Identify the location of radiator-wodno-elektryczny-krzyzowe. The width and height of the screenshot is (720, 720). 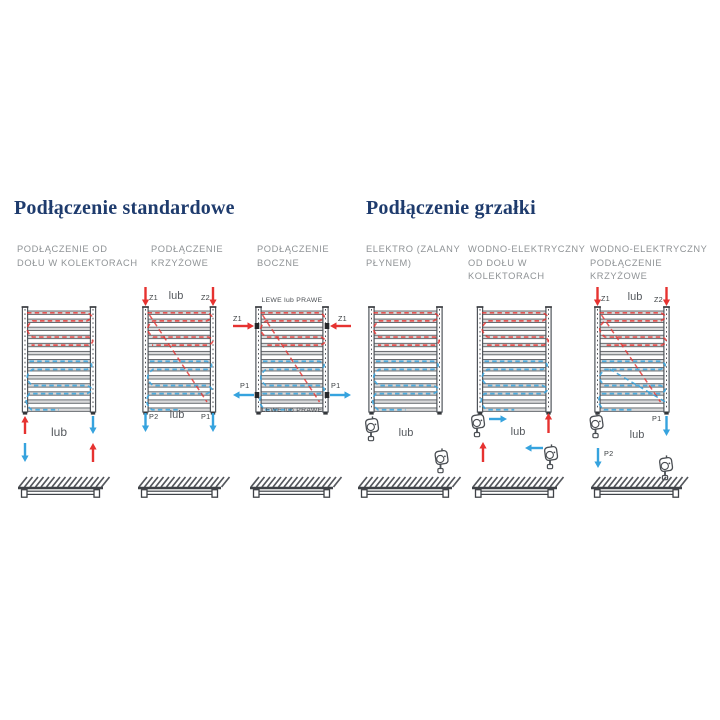
(632, 360).